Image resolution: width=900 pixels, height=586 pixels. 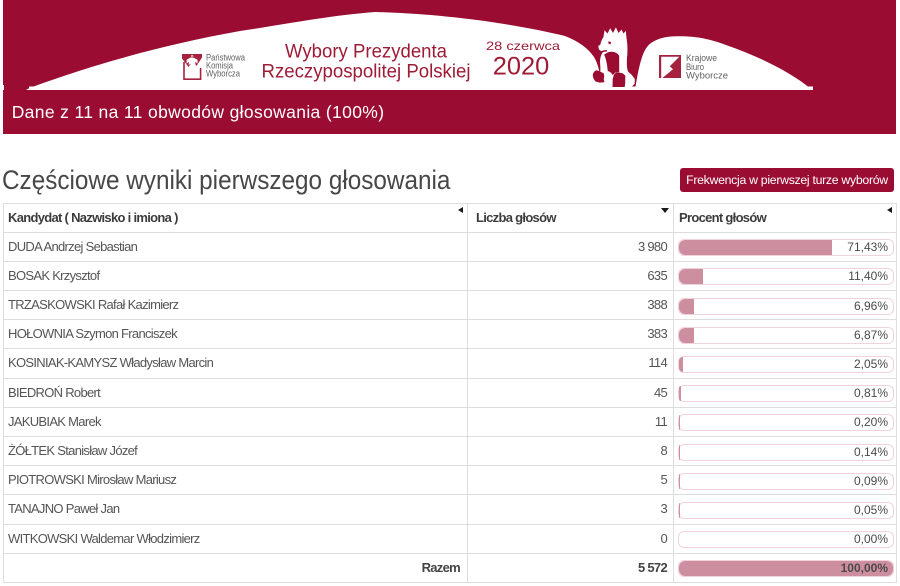 What do you see at coordinates (695, 67) in the screenshot?
I see `svg-text: Biuro` at bounding box center [695, 67].